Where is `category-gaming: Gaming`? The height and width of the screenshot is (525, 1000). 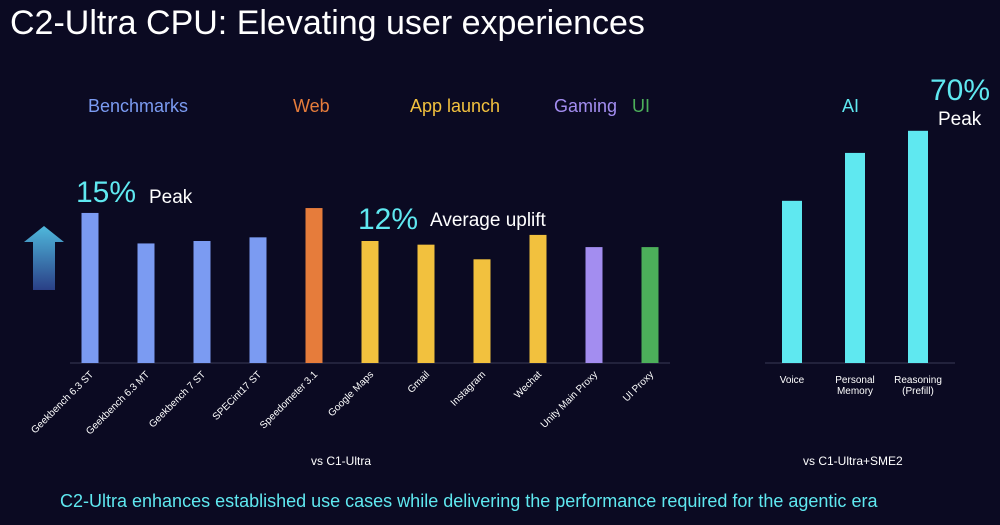
category-gaming: Gaming is located at coordinates (586, 106).